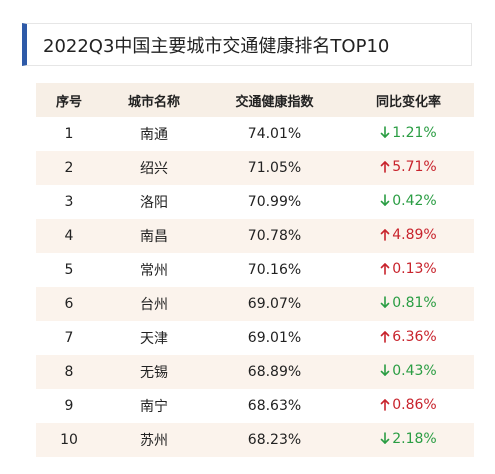 The image size is (495, 474). What do you see at coordinates (69, 168) in the screenshot?
I see `rank-cell: 2` at bounding box center [69, 168].